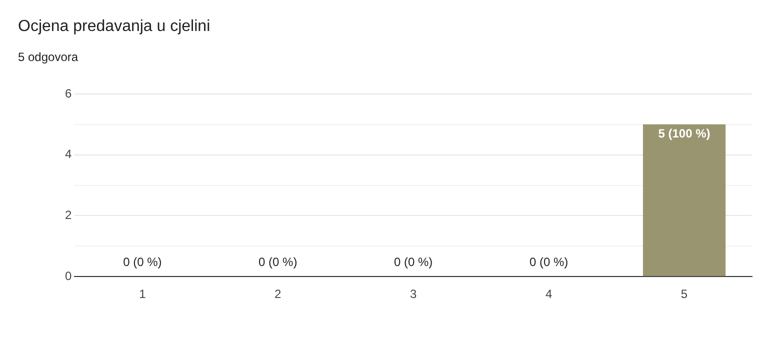  Describe the element at coordinates (413, 294) in the screenshot. I see `x-tick-label: 3` at that location.